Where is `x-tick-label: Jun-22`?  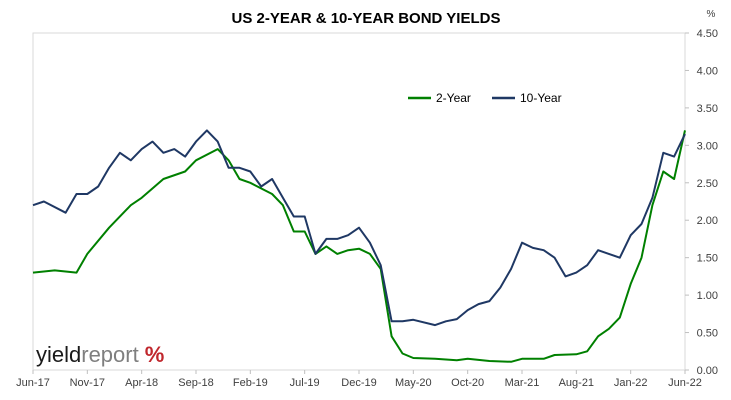 x-tick-label: Jun-22 is located at coordinates (685, 383).